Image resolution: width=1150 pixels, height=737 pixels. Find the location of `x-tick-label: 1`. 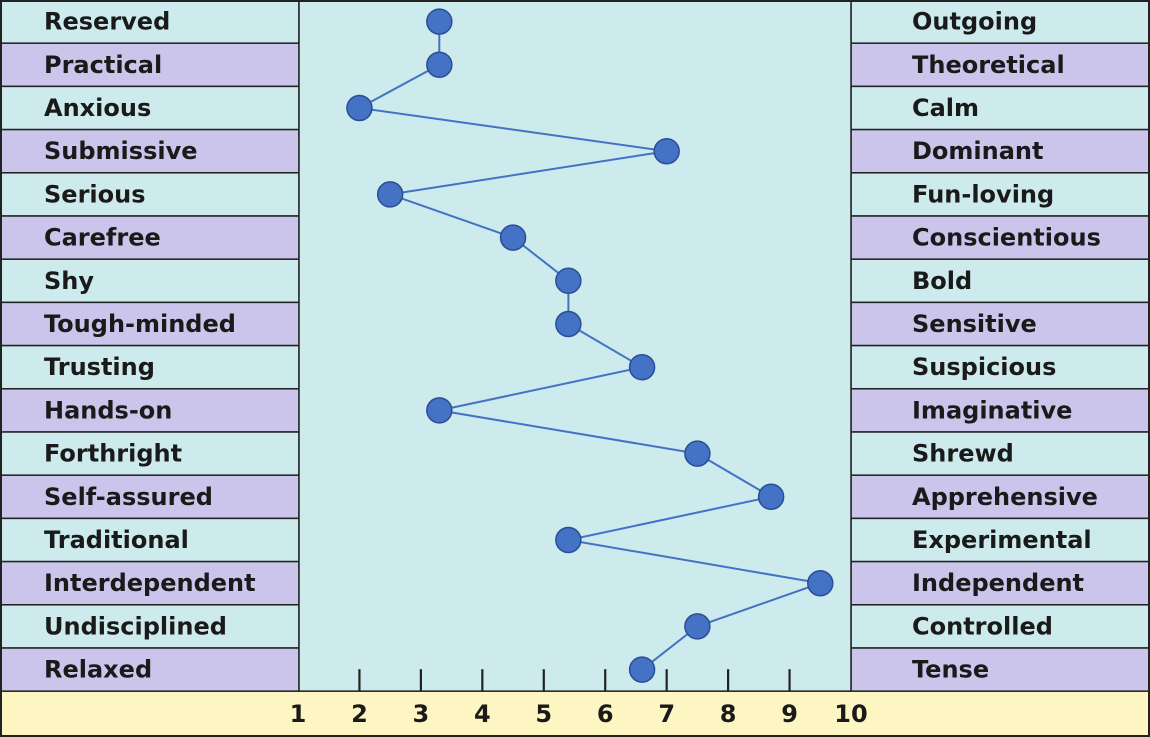

x-tick-label: 1 is located at coordinates (298, 714).